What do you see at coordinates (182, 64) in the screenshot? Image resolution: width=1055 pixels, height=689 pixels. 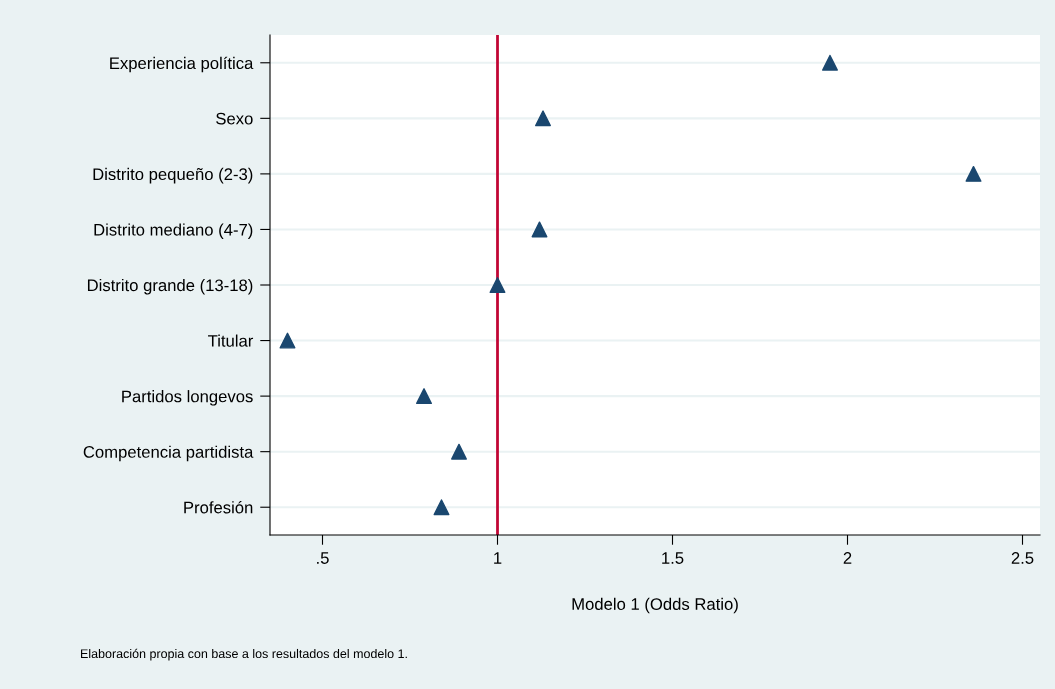 I see `y-tick-label: Experiencia política` at bounding box center [182, 64].